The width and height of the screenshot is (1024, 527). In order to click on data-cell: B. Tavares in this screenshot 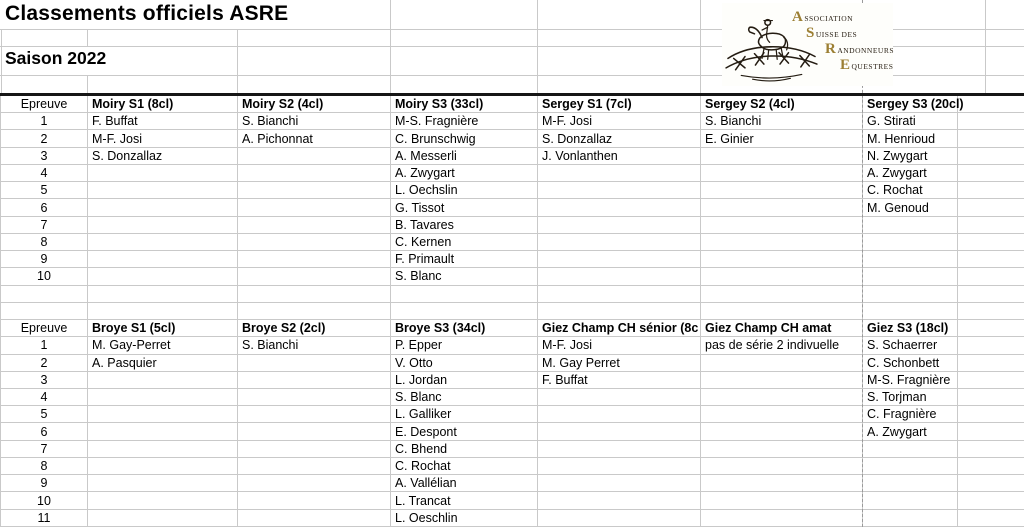, I will do `click(464, 225)`.